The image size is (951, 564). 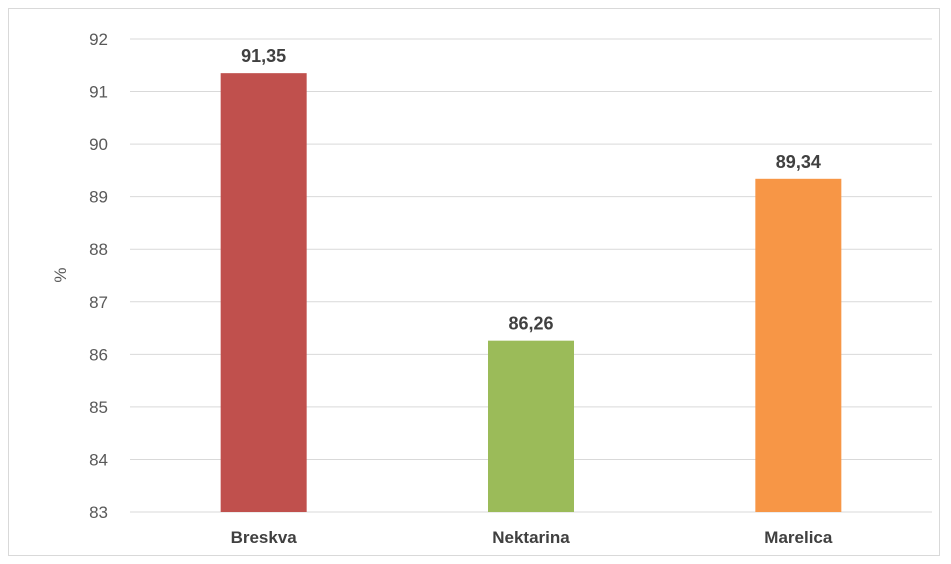 I want to click on y-tick-label: 84, so click(x=98, y=459).